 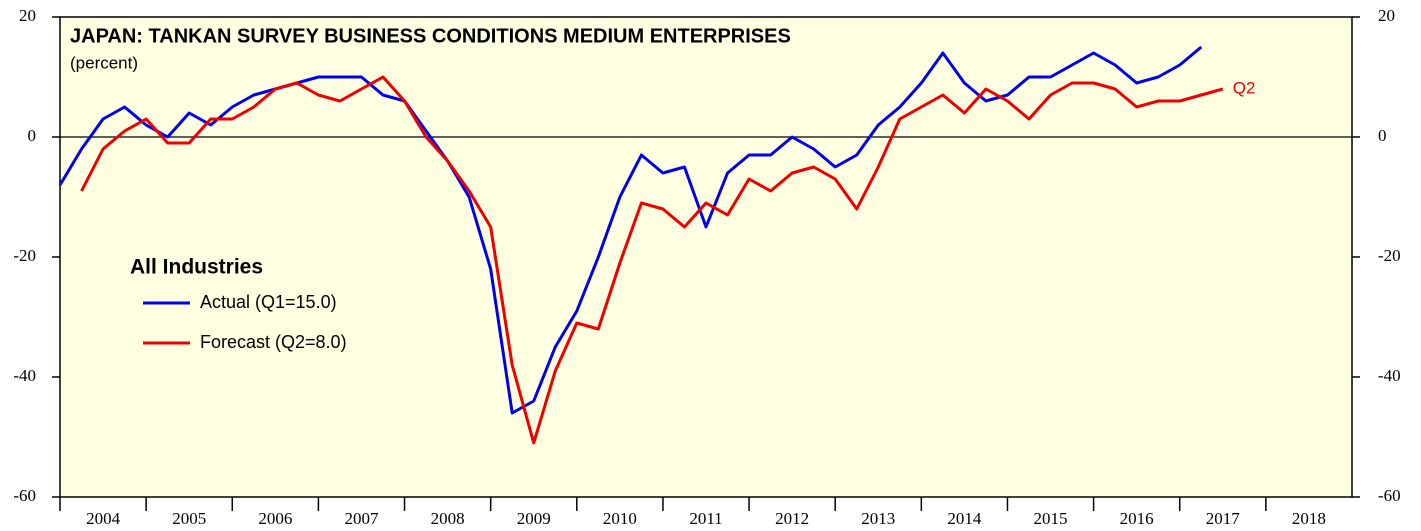 I want to click on y-tick-label: -40, so click(x=24, y=375).